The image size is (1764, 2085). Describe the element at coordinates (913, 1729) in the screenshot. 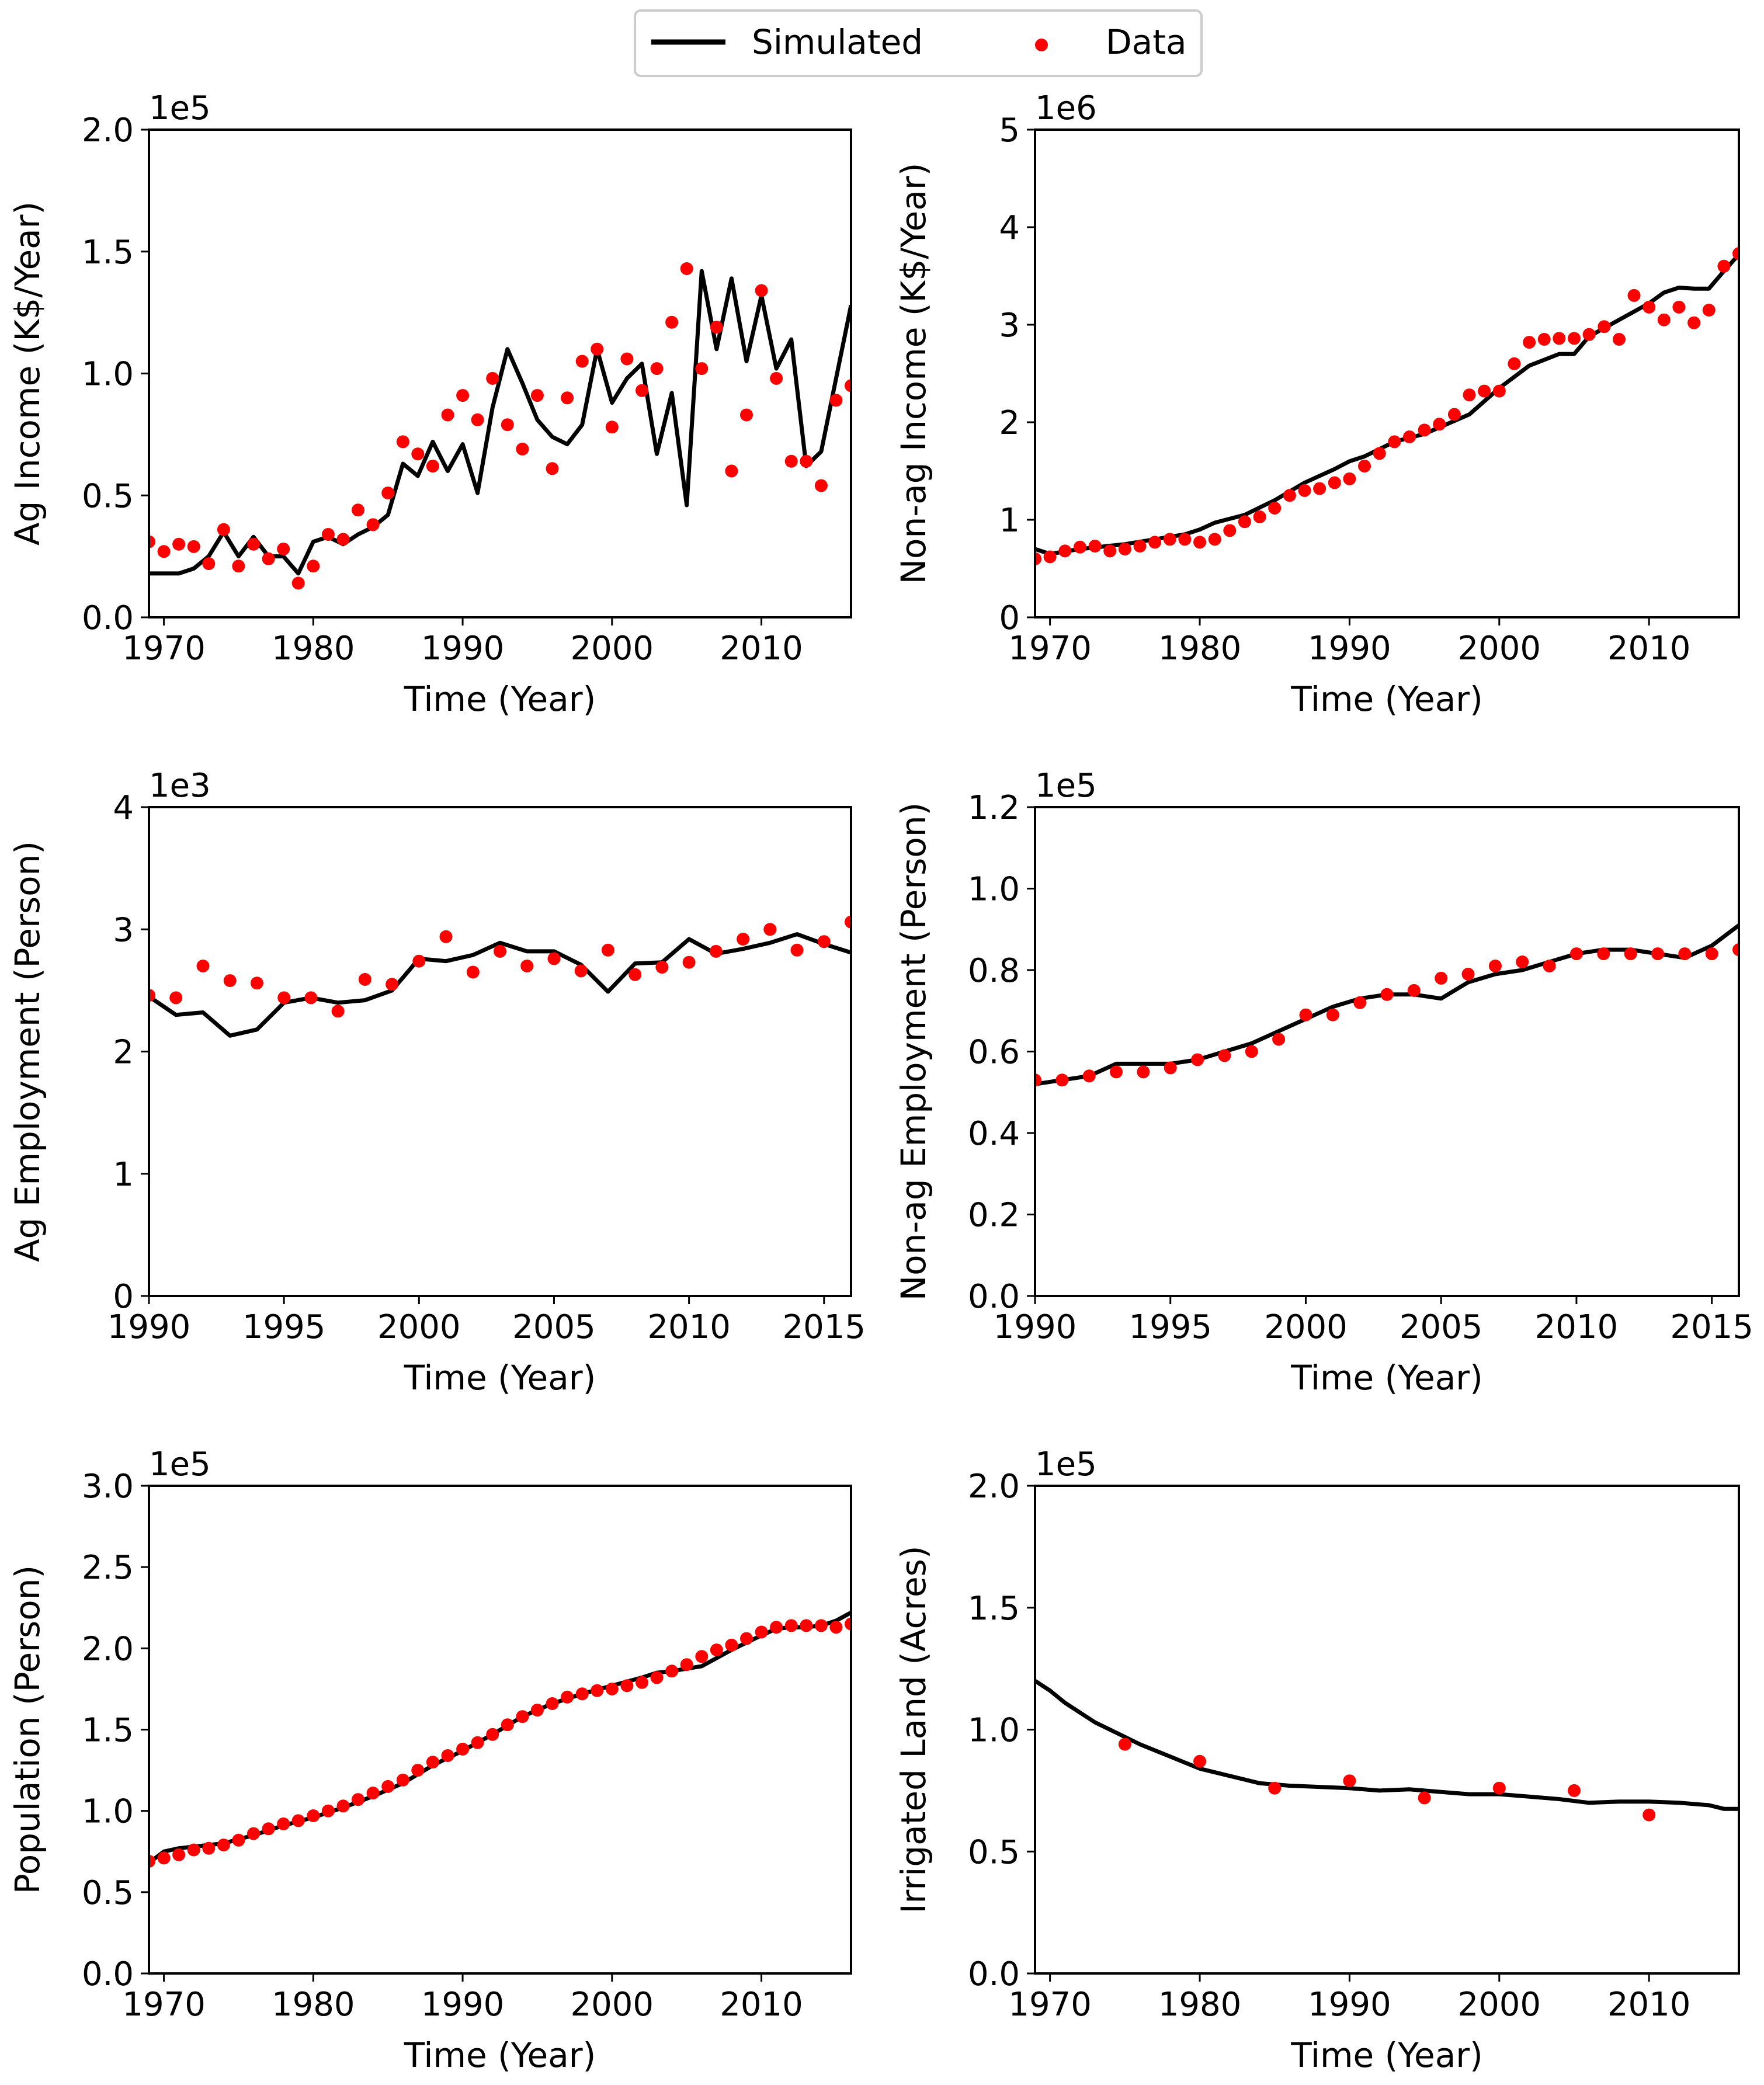

I see `y-axis-label: Irrigated Land (Acres)` at that location.